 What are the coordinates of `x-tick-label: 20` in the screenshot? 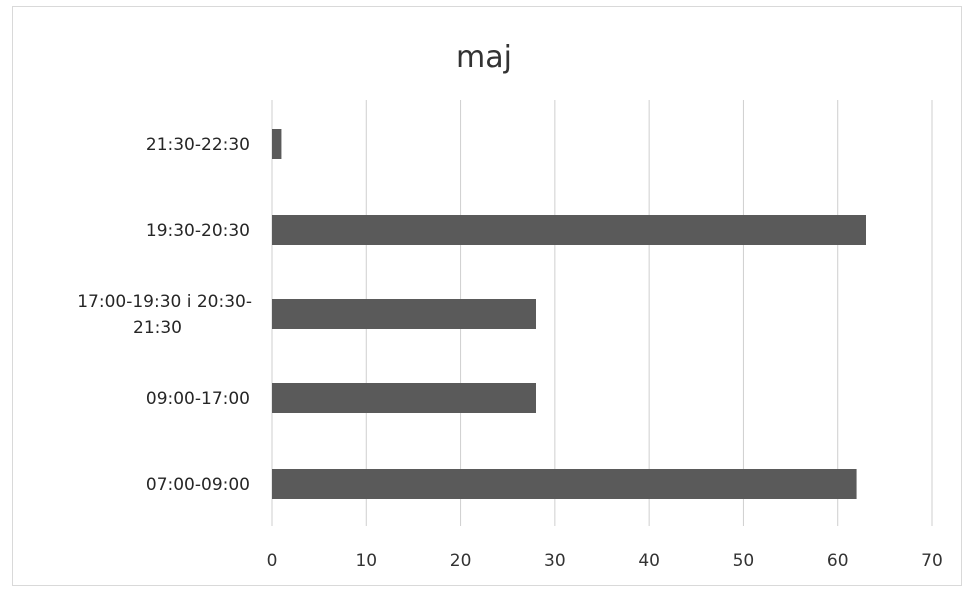 It's located at (461, 561).